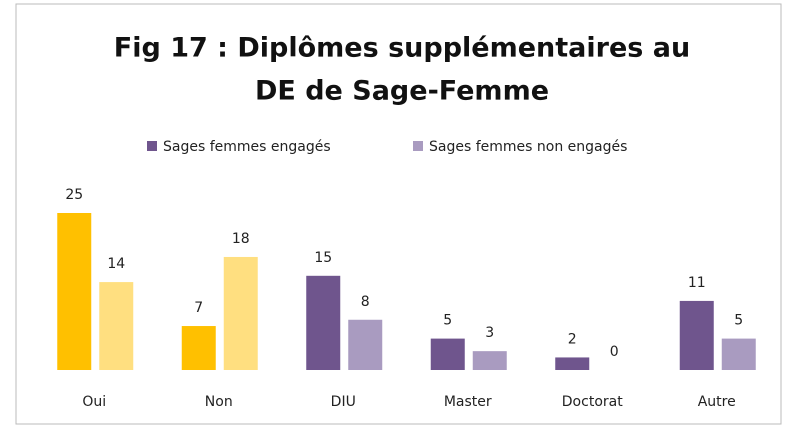  Describe the element at coordinates (489, 333) in the screenshot. I see `data-label: 3` at that location.